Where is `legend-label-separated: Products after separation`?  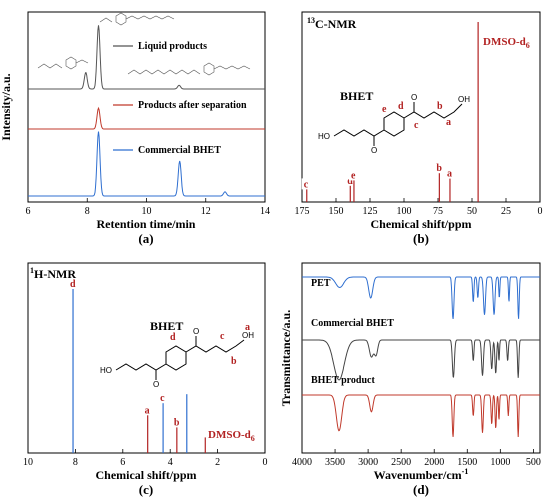 legend-label-separated: Products after separation is located at coordinates (192, 105).